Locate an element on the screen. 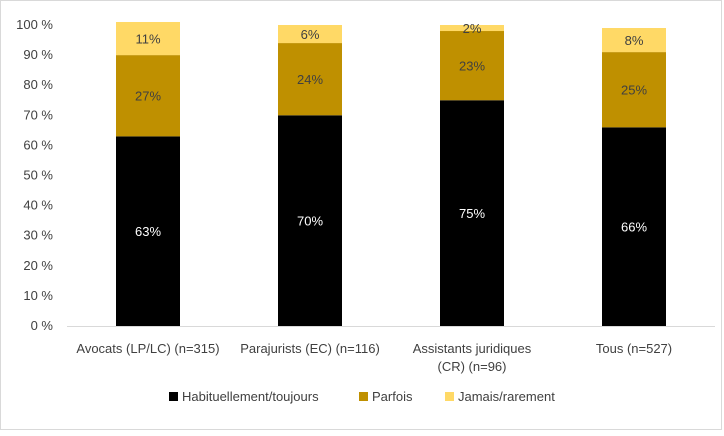  data-label: 2% is located at coordinates (472, 28).